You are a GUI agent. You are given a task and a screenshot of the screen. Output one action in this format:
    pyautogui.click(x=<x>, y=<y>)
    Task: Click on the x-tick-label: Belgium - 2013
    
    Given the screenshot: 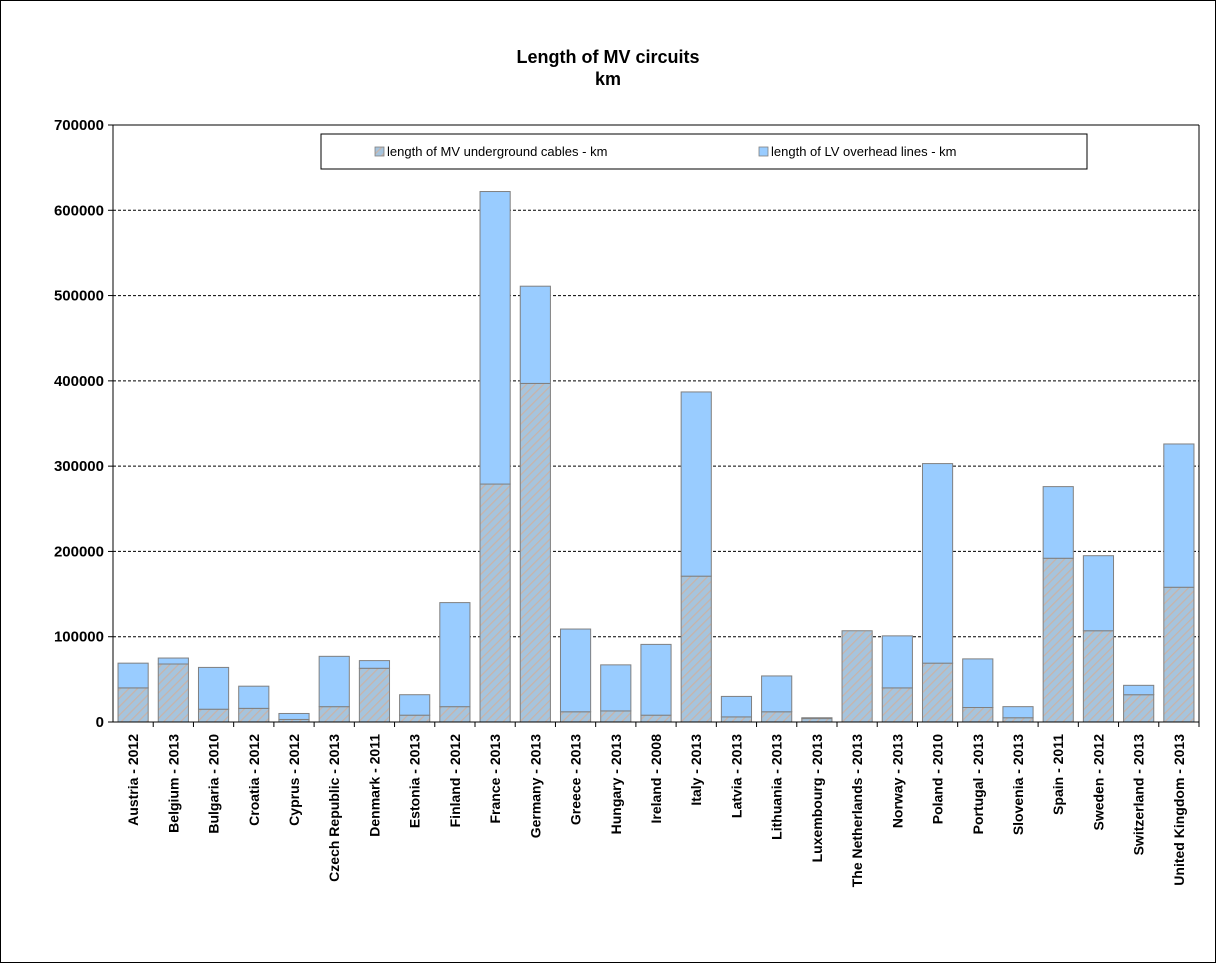 What is the action you would take?
    pyautogui.click(x=173, y=783)
    